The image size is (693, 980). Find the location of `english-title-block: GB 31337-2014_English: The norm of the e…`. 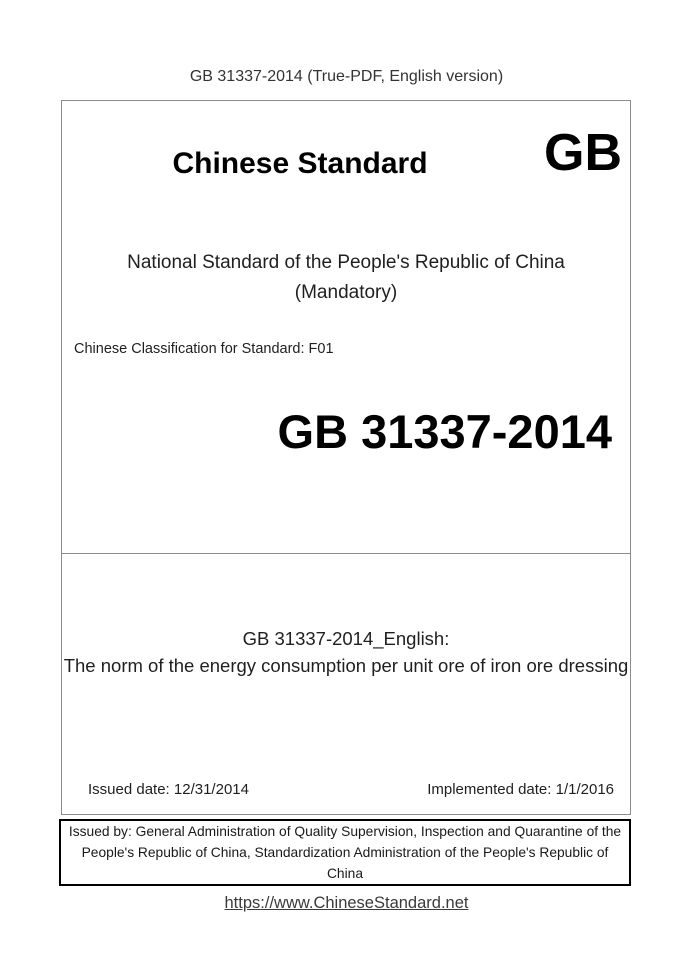

english-title-block: GB 31337-2014_English: The norm of the e… is located at coordinates (346, 652).